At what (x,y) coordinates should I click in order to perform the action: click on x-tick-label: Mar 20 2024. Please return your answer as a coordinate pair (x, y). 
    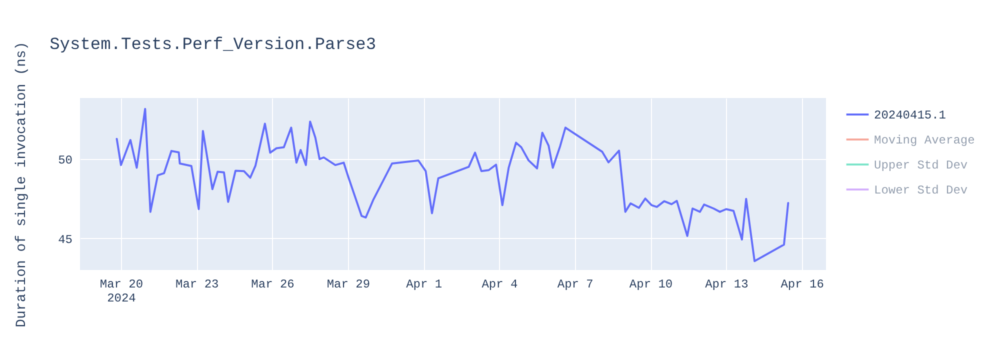
    Looking at the image, I should click on (122, 292).